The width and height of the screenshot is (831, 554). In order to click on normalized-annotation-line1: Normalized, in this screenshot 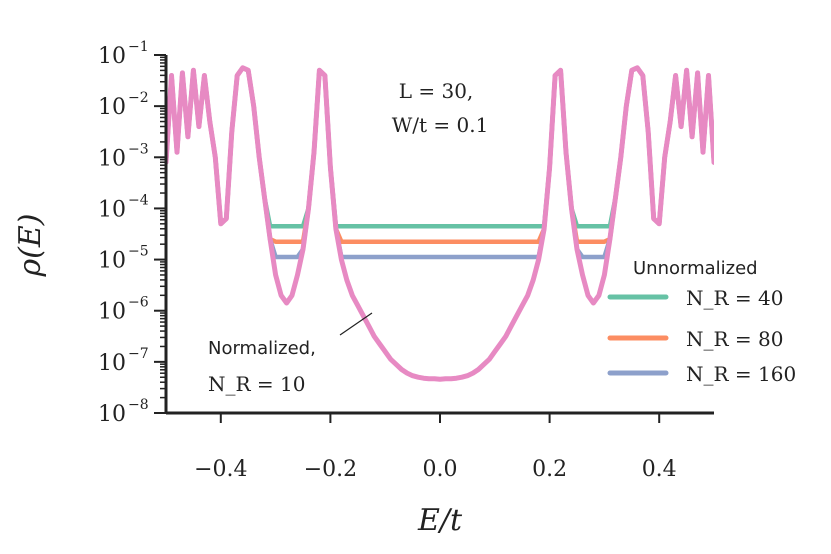, I will do `click(262, 348)`.